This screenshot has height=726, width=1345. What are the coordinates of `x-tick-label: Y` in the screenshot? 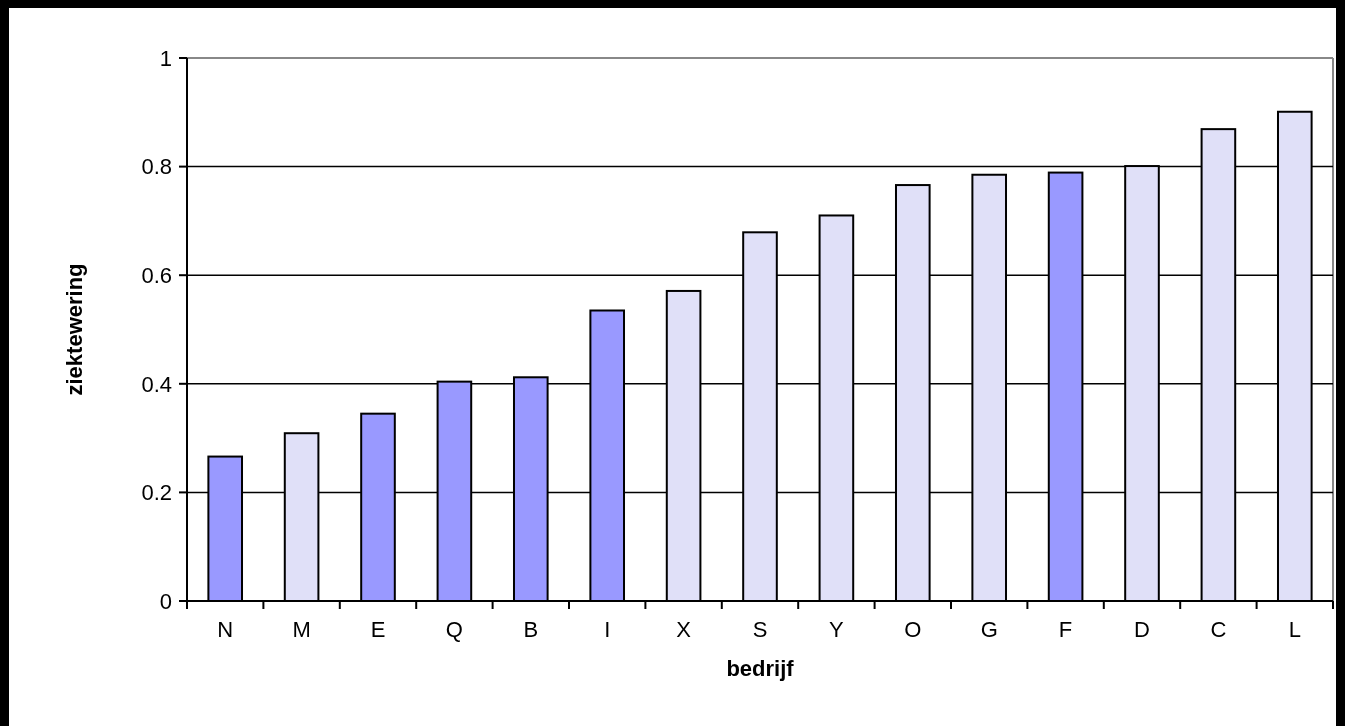 It's located at (837, 629).